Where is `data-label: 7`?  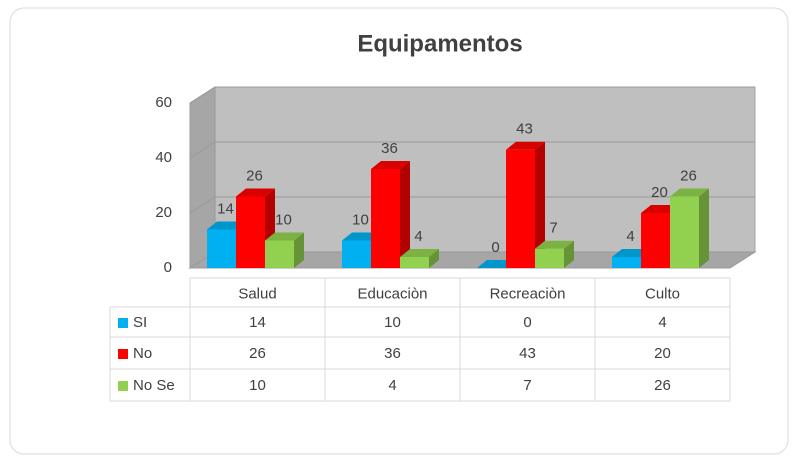
data-label: 7 is located at coordinates (553, 228).